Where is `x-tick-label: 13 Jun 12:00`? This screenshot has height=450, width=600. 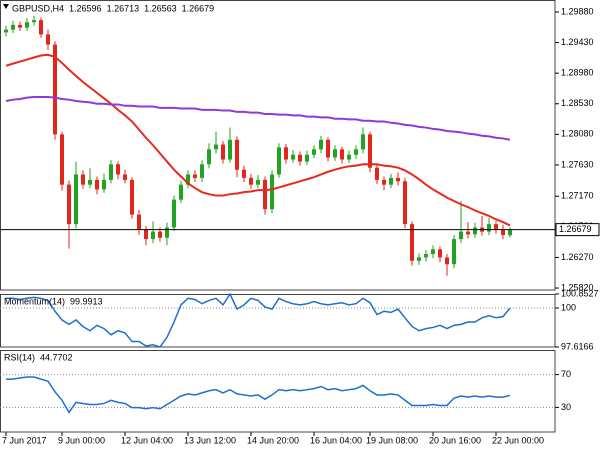
x-tick-label: 13 Jun 12:00 is located at coordinates (210, 440).